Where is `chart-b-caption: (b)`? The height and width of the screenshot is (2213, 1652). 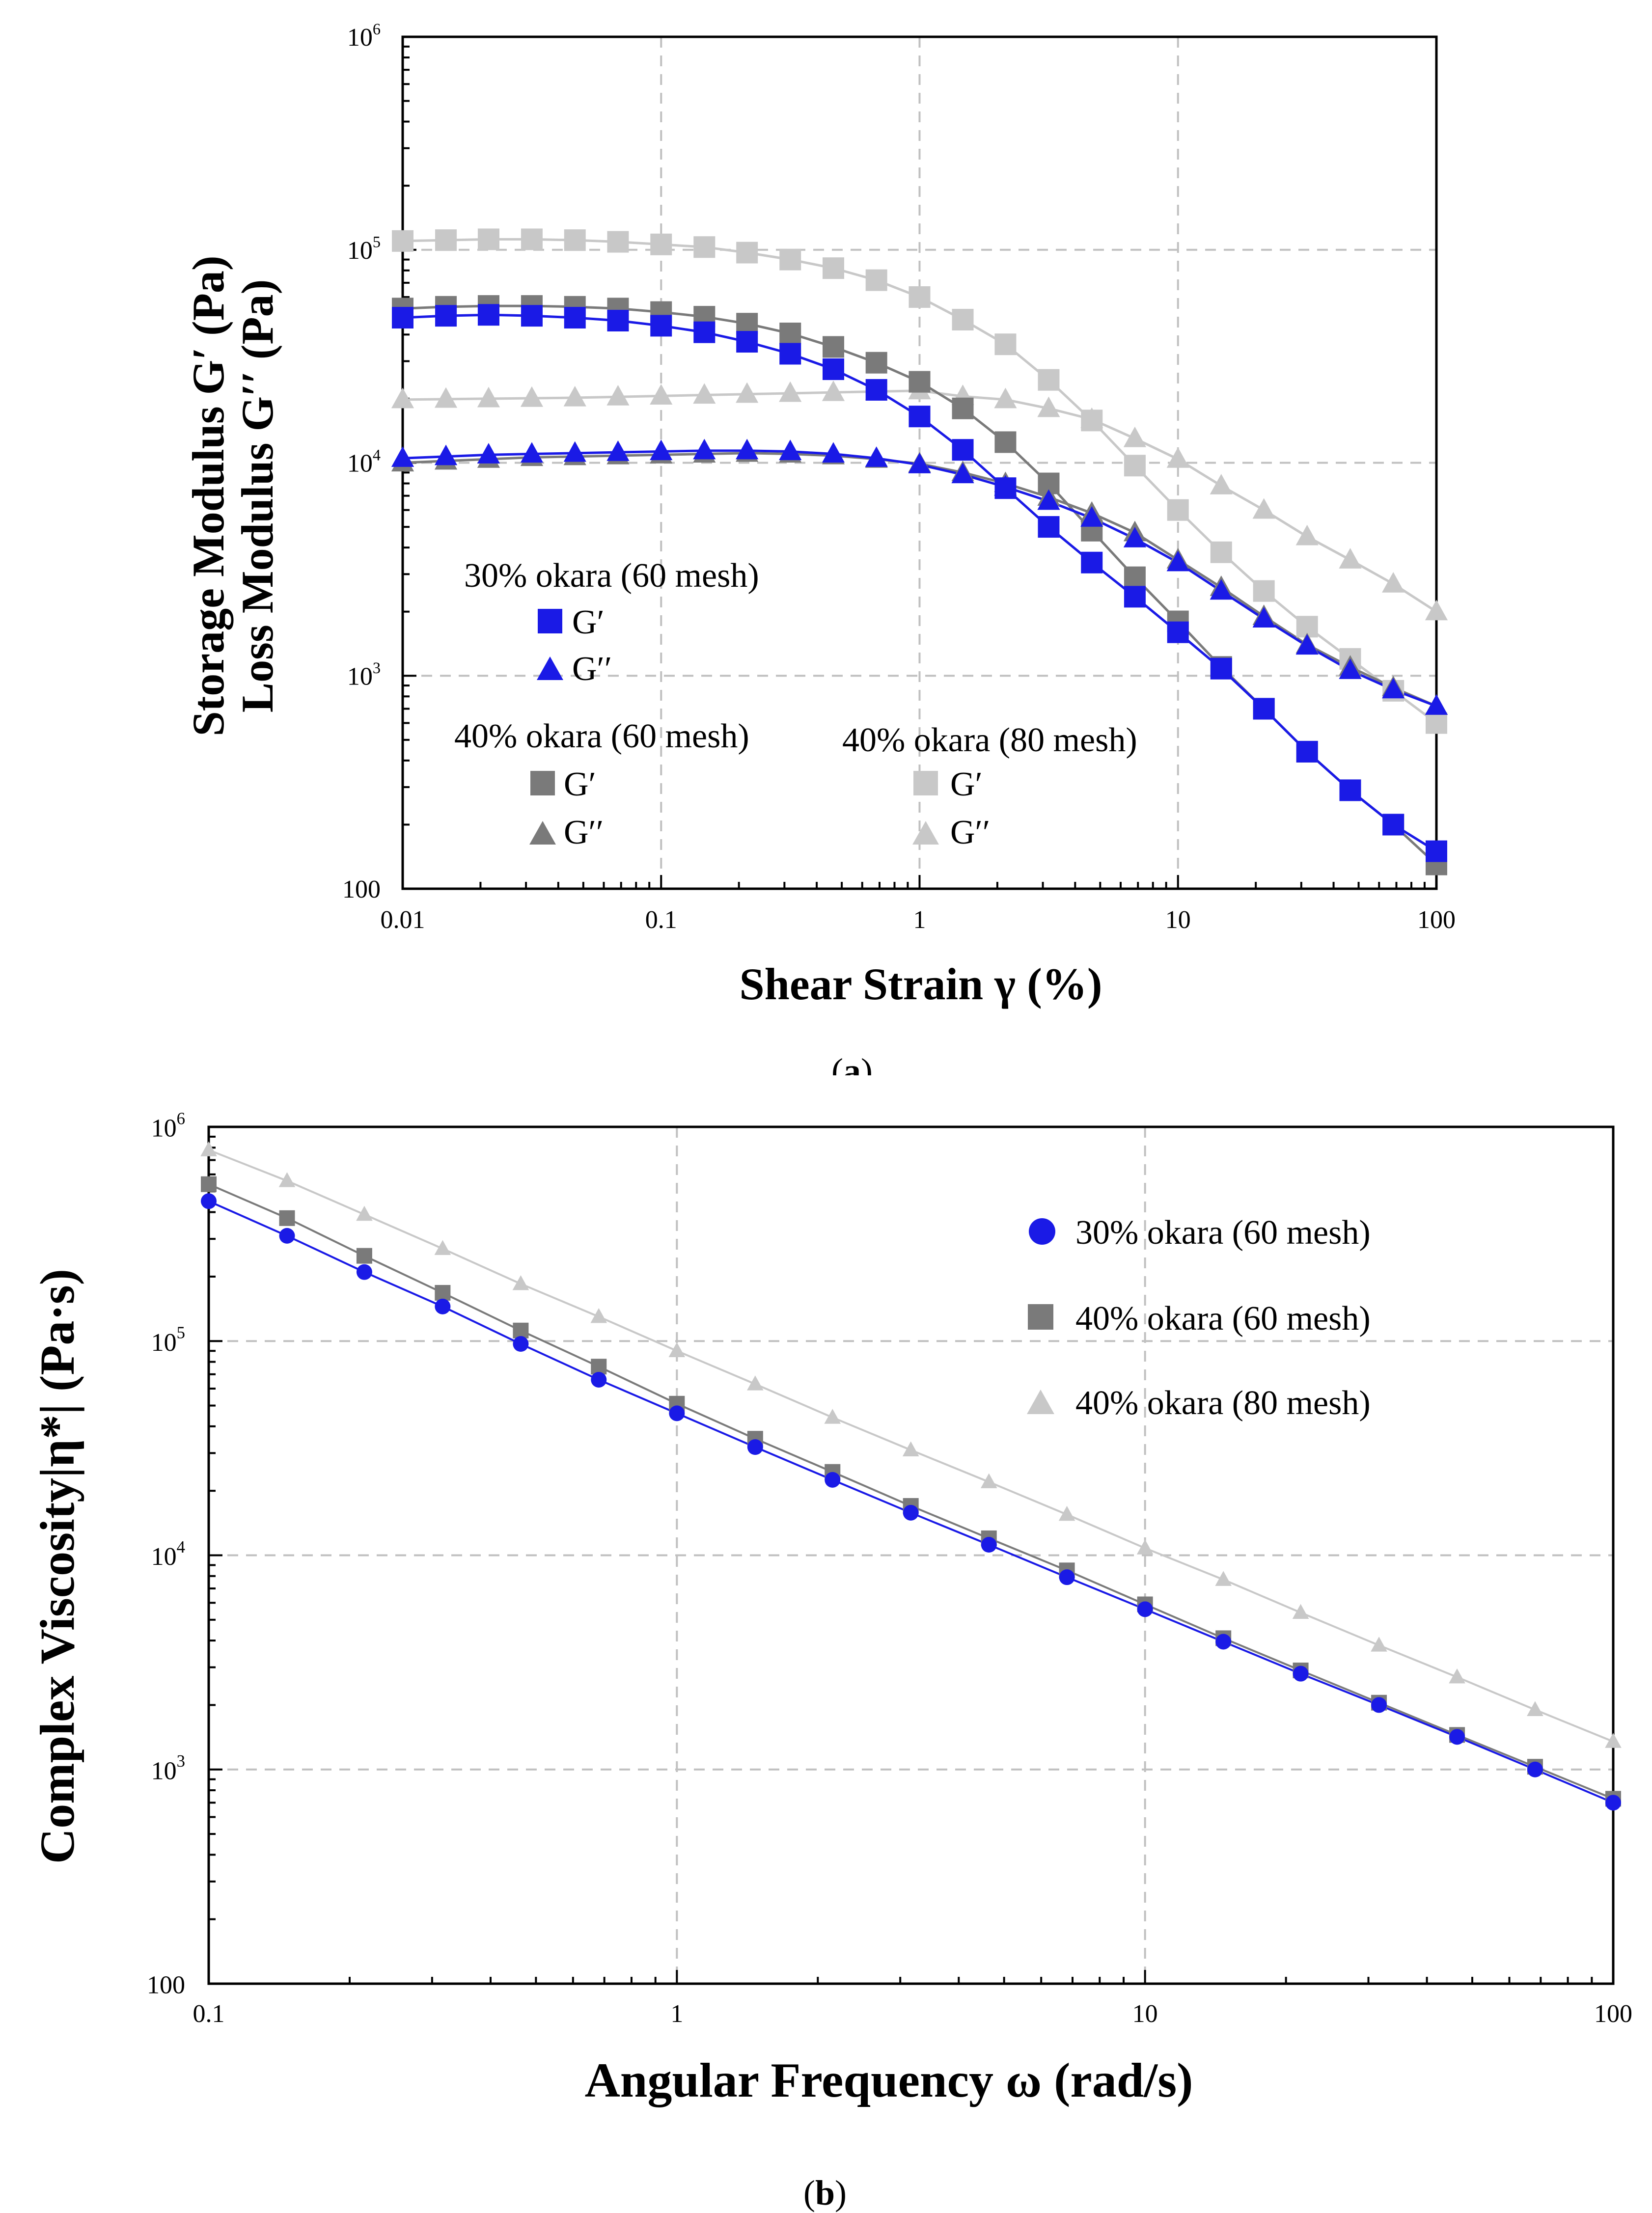 chart-b-caption: (b) is located at coordinates (825, 2193).